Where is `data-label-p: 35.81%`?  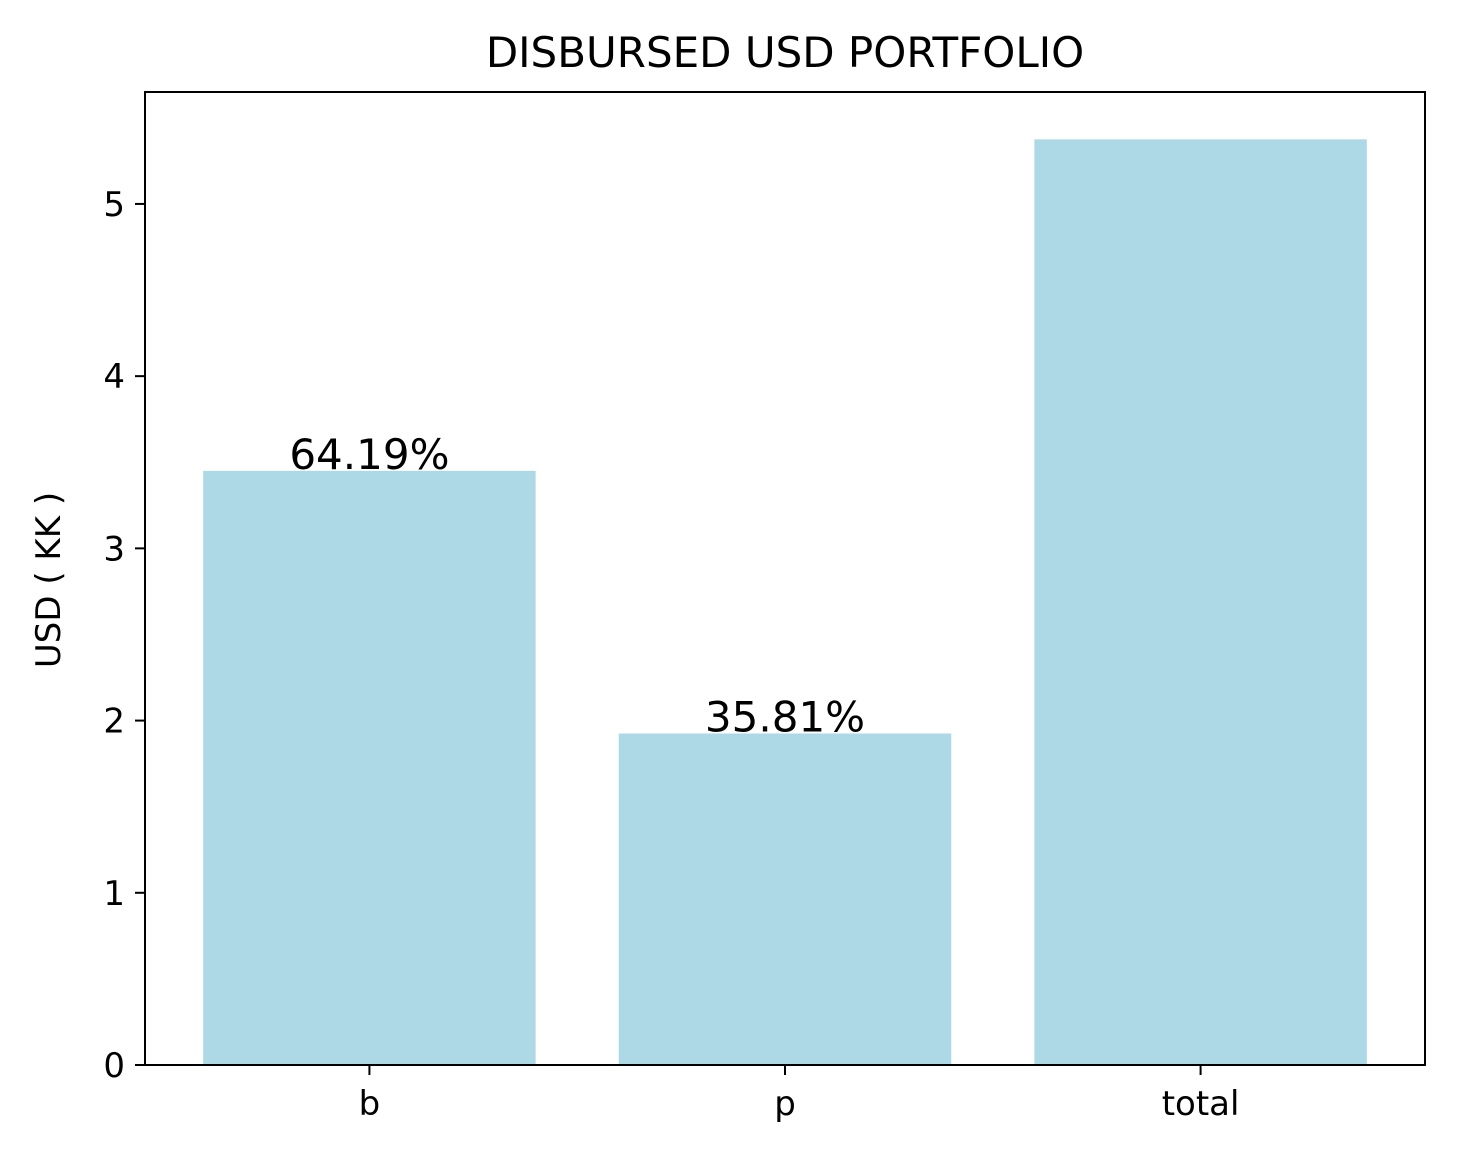 data-label-p: 35.81% is located at coordinates (785, 716).